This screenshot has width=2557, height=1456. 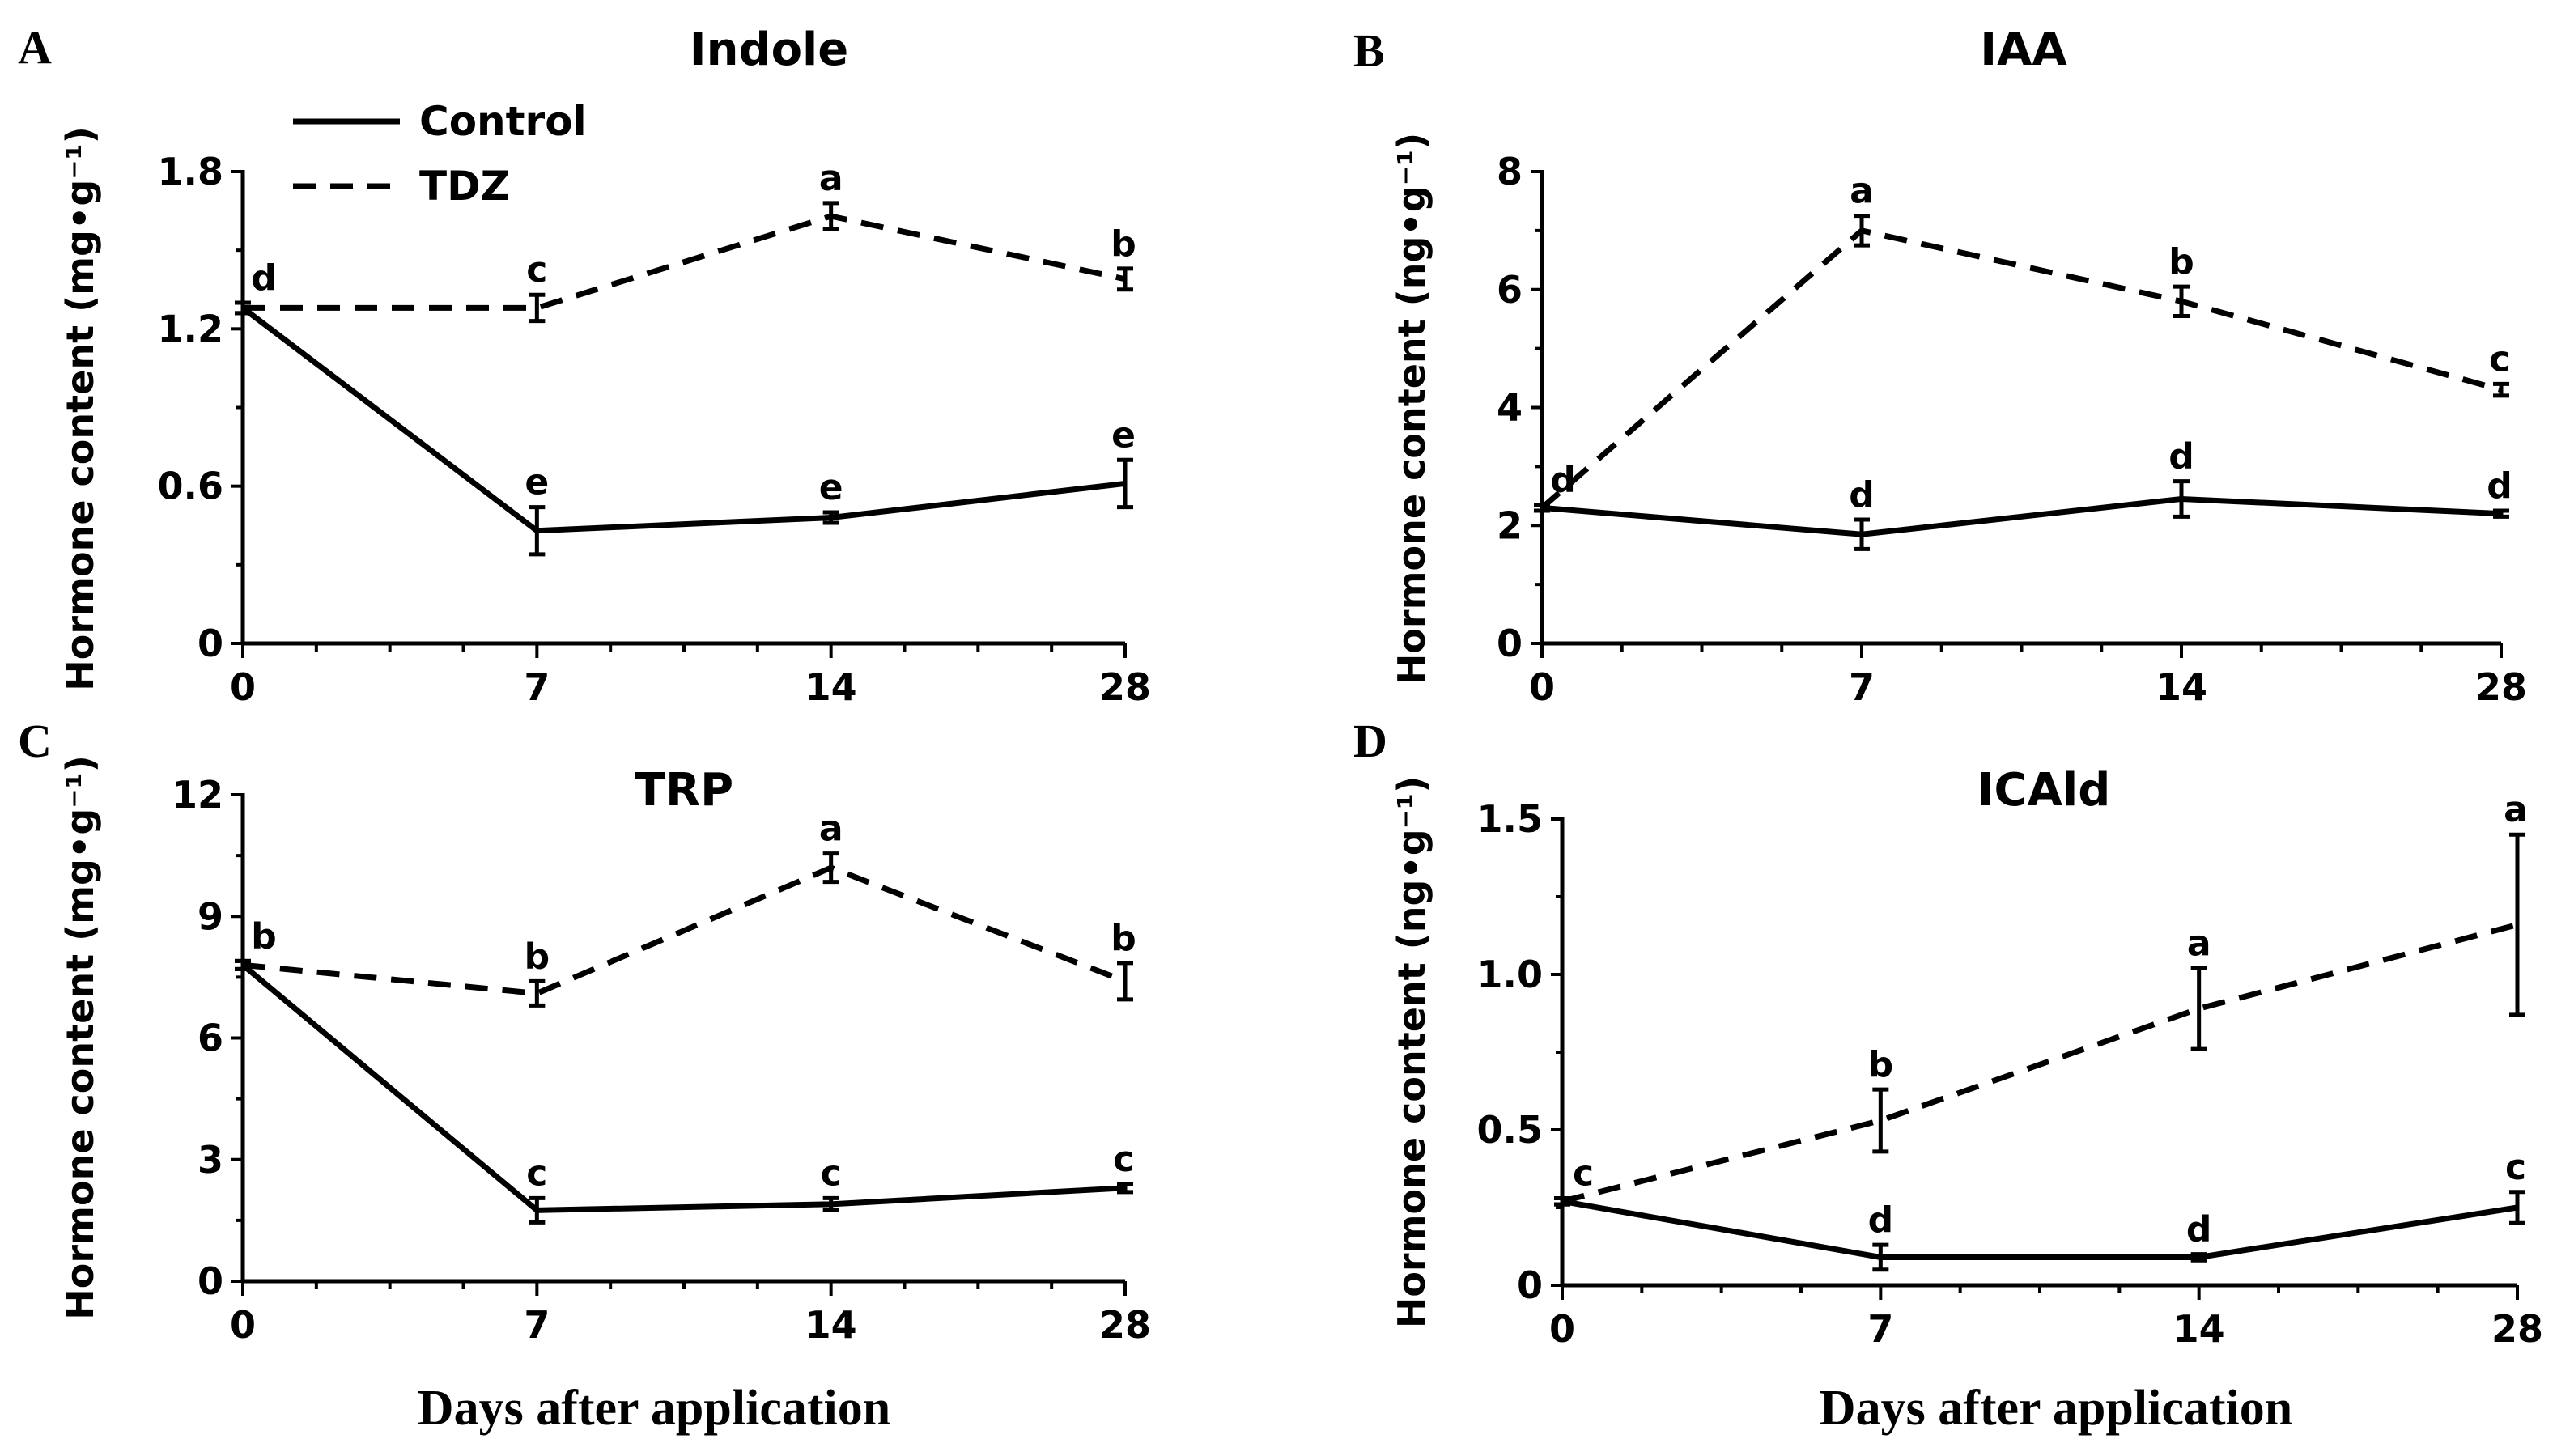 I want to click on legend: Control TDZ, so click(x=440, y=154).